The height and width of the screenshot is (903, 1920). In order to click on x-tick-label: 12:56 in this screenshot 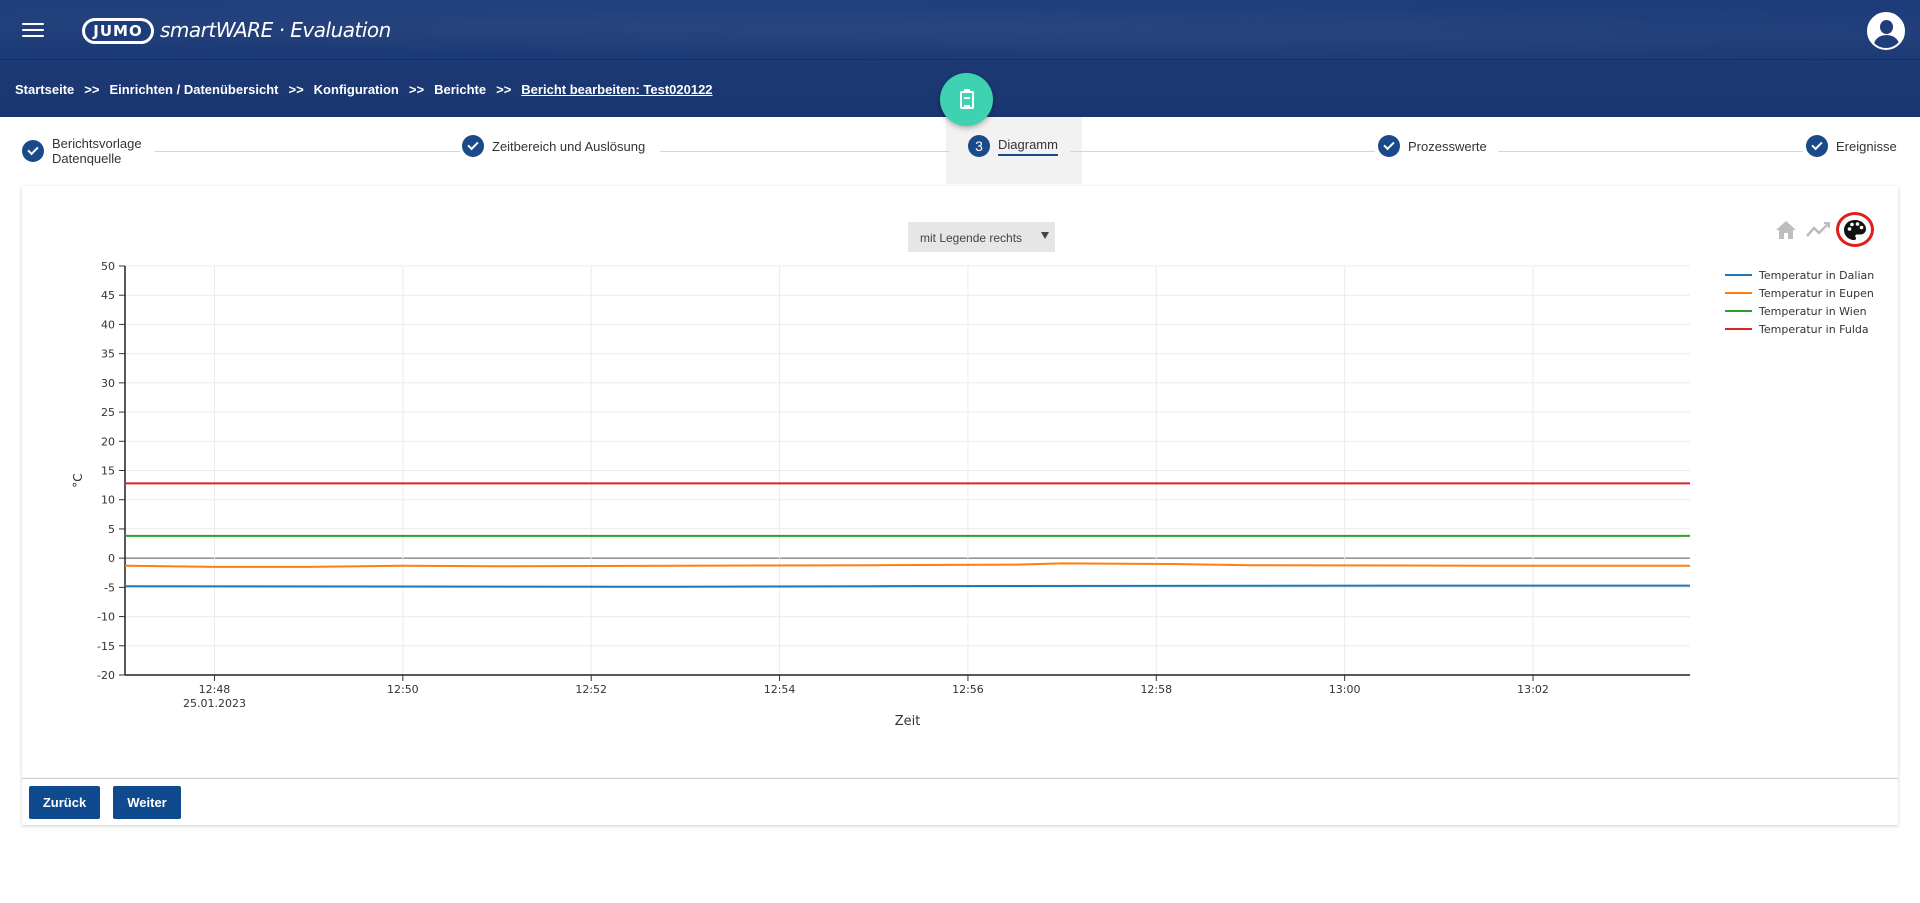, I will do `click(968, 689)`.